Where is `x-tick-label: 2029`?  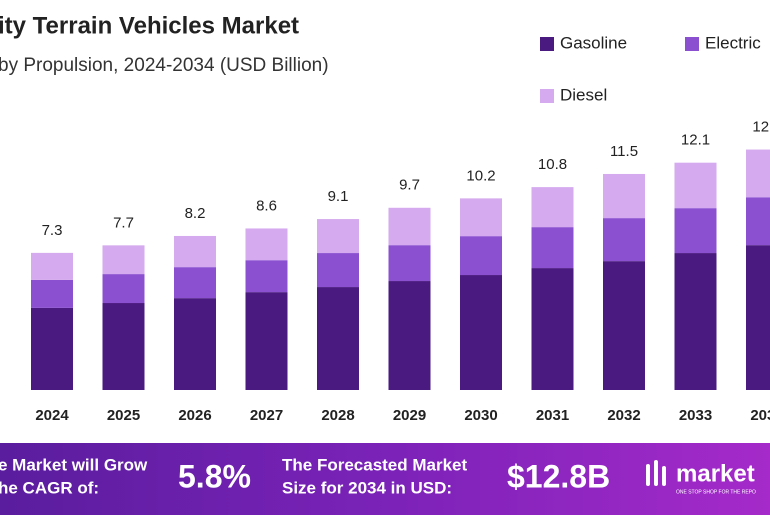
x-tick-label: 2029 is located at coordinates (409, 415).